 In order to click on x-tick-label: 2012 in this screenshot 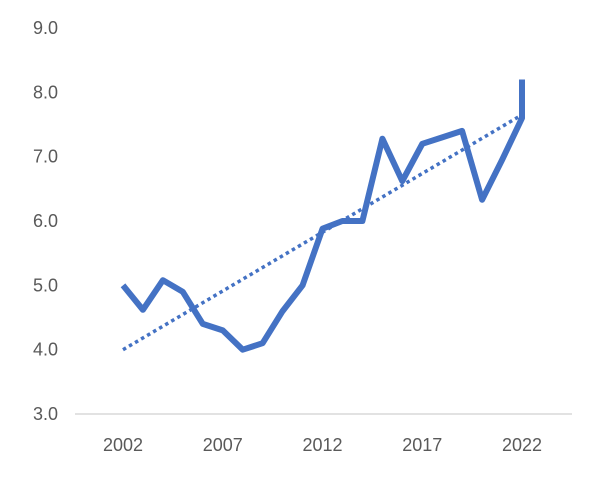, I will do `click(322, 445)`.